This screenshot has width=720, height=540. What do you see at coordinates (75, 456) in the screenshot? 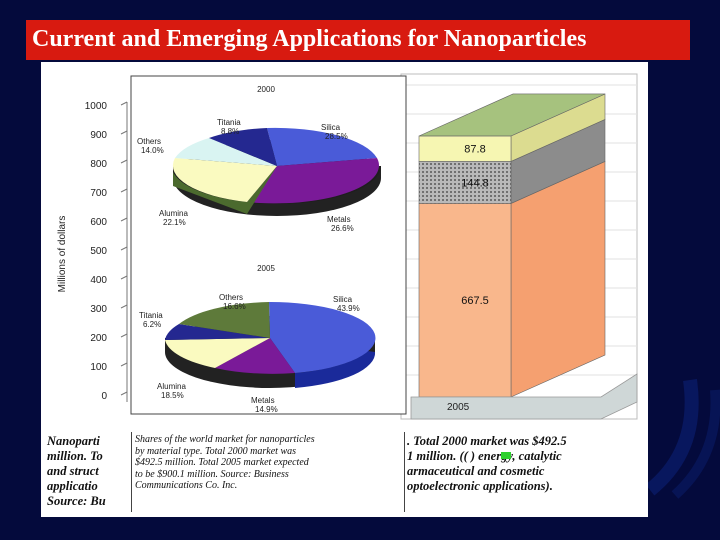
I see `caption-line: million. To` at bounding box center [75, 456].